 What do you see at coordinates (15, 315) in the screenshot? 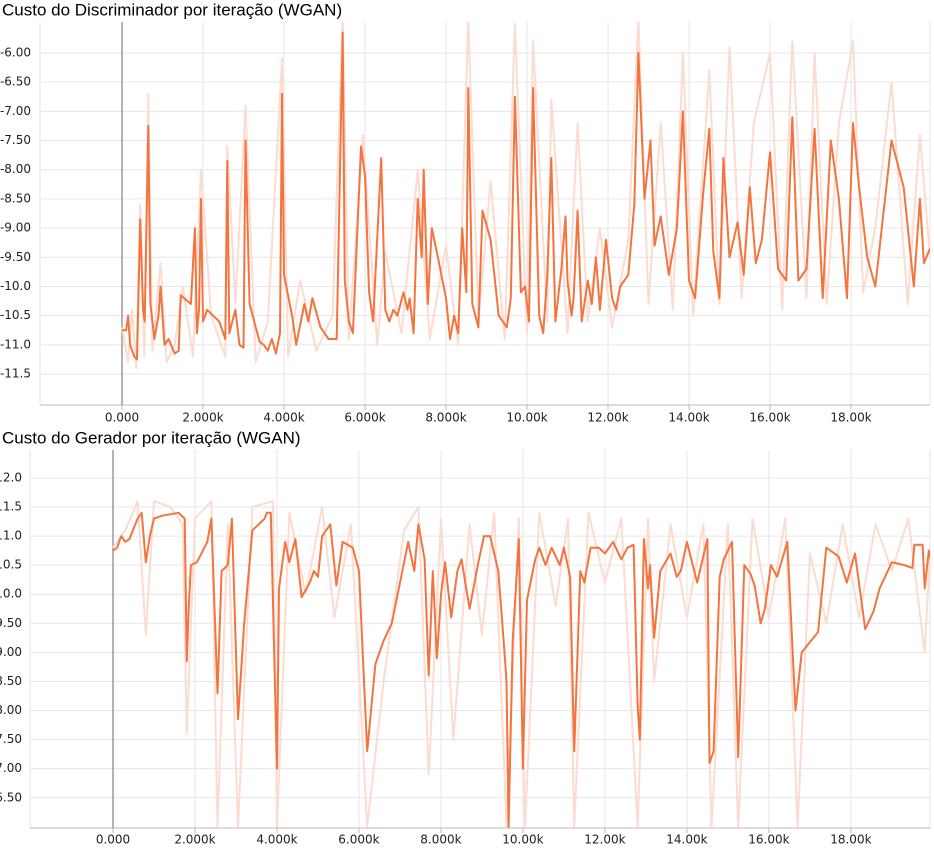
I see `y-tick-label: -10.5` at bounding box center [15, 315].